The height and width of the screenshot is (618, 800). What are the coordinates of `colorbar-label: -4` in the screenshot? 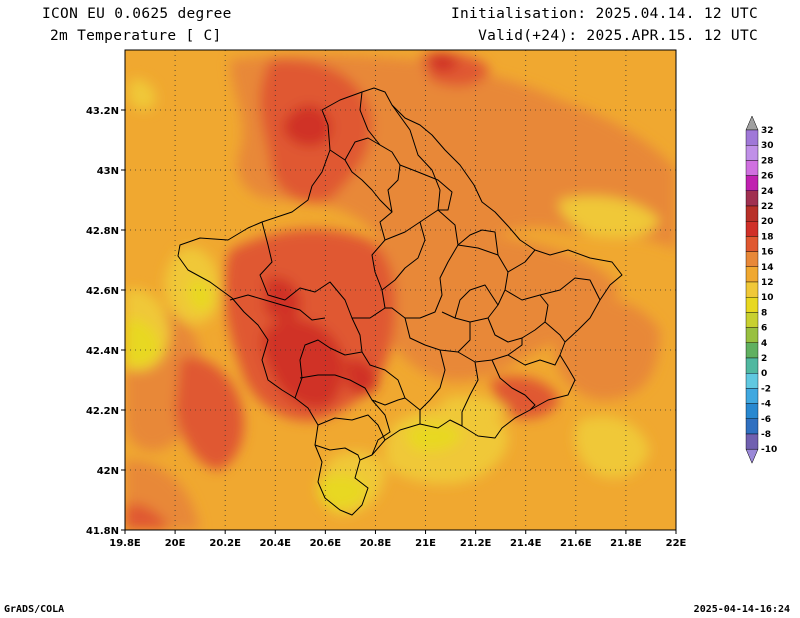 It's located at (766, 405).